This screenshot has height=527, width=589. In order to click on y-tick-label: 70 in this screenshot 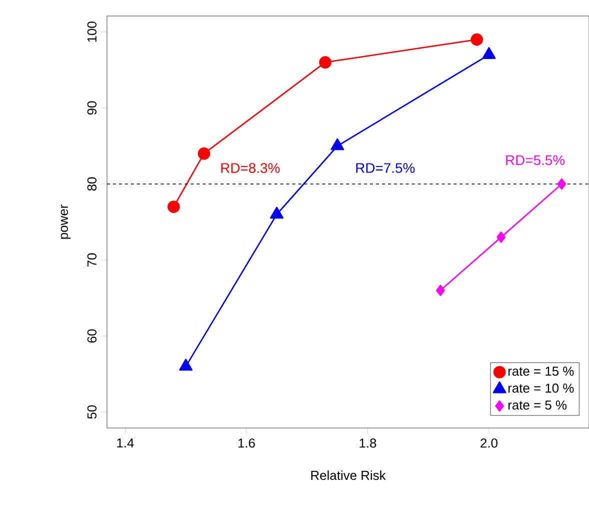, I will do `click(92, 260)`.